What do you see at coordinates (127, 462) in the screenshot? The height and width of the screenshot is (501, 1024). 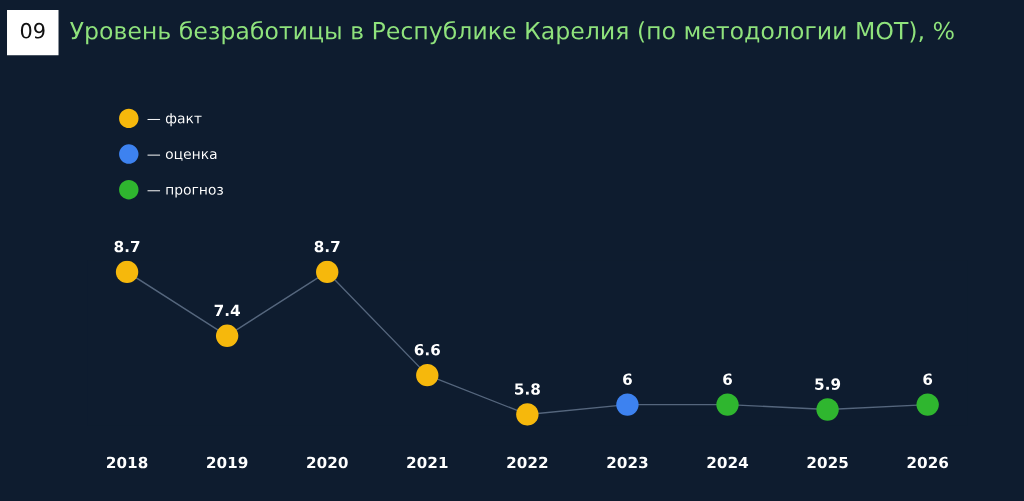 I see `x-tick-label: 2018` at bounding box center [127, 462].